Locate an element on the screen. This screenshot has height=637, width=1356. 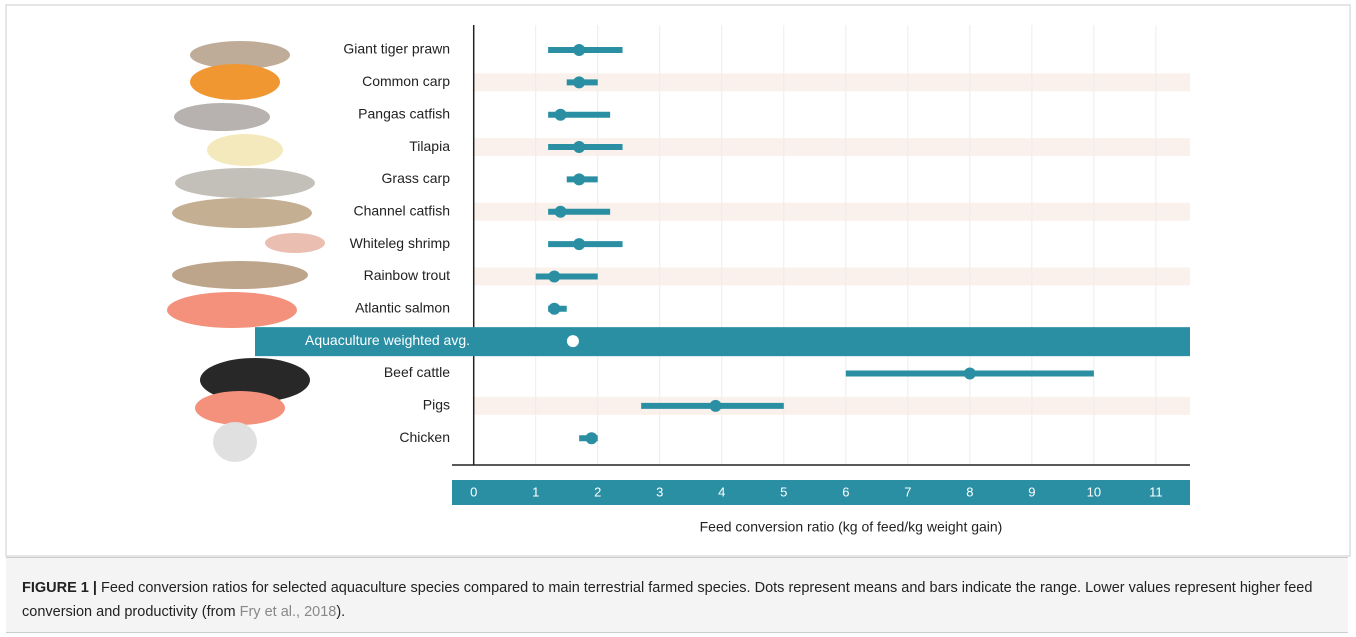
category-label: Beef cattle is located at coordinates (417, 372).